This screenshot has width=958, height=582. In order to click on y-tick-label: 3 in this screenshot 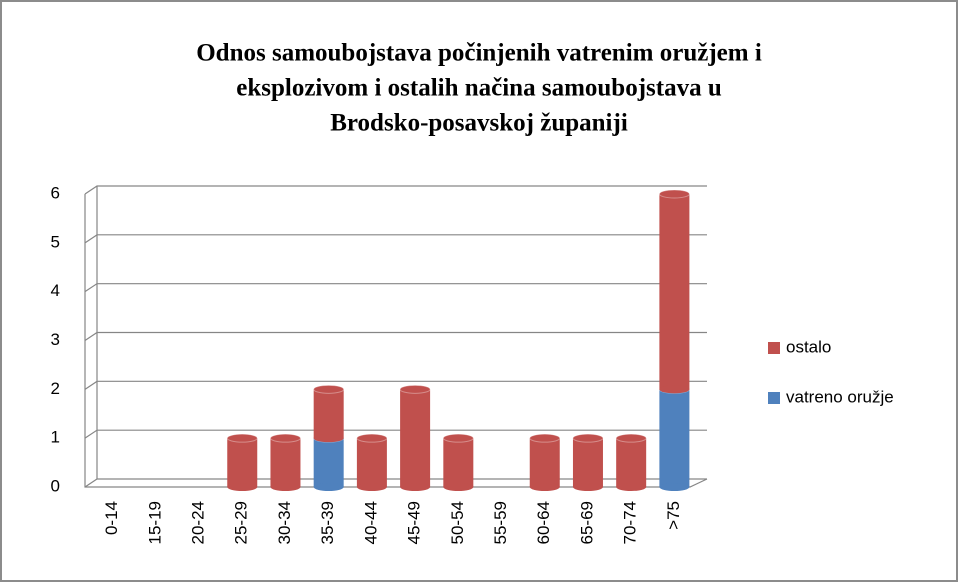, I will do `click(55, 339)`.